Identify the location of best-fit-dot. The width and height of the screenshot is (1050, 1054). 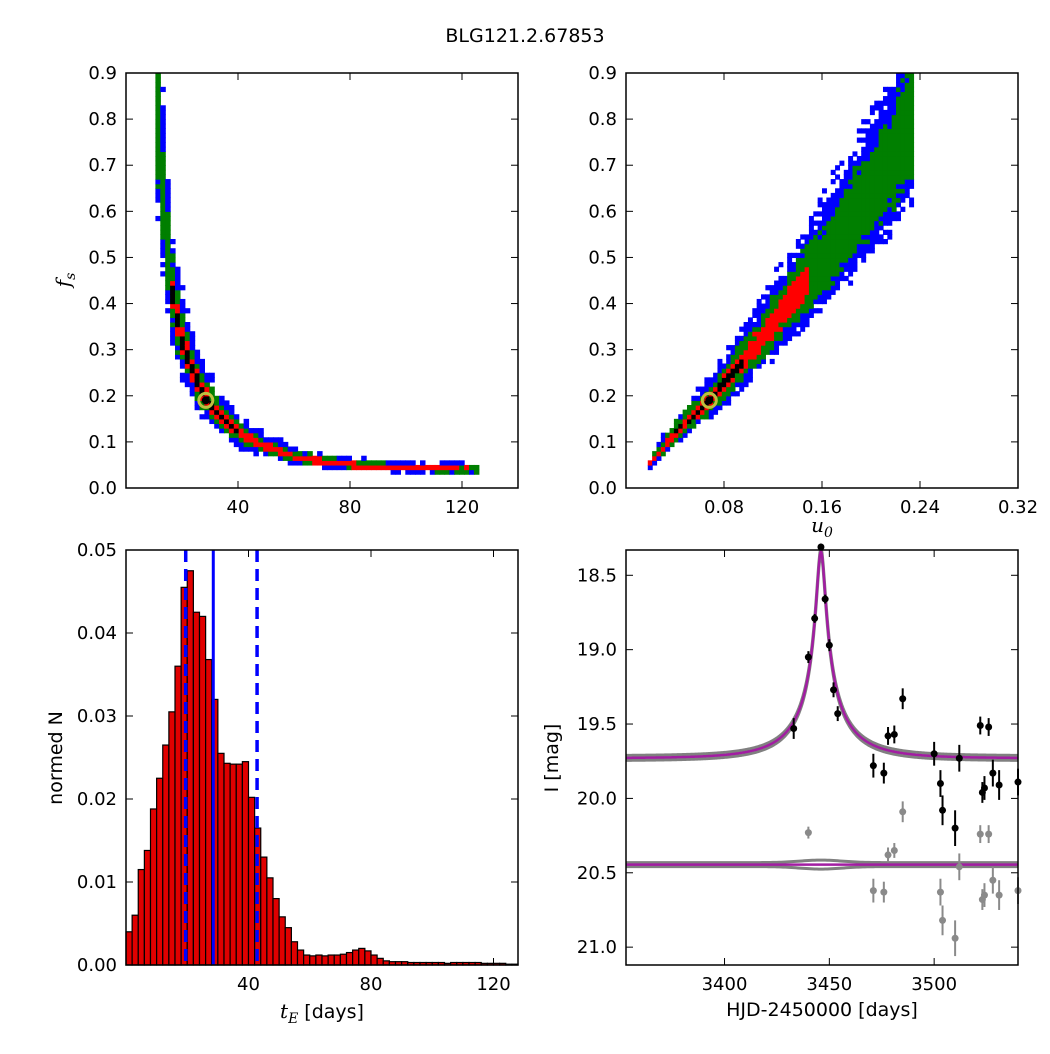
(709, 400).